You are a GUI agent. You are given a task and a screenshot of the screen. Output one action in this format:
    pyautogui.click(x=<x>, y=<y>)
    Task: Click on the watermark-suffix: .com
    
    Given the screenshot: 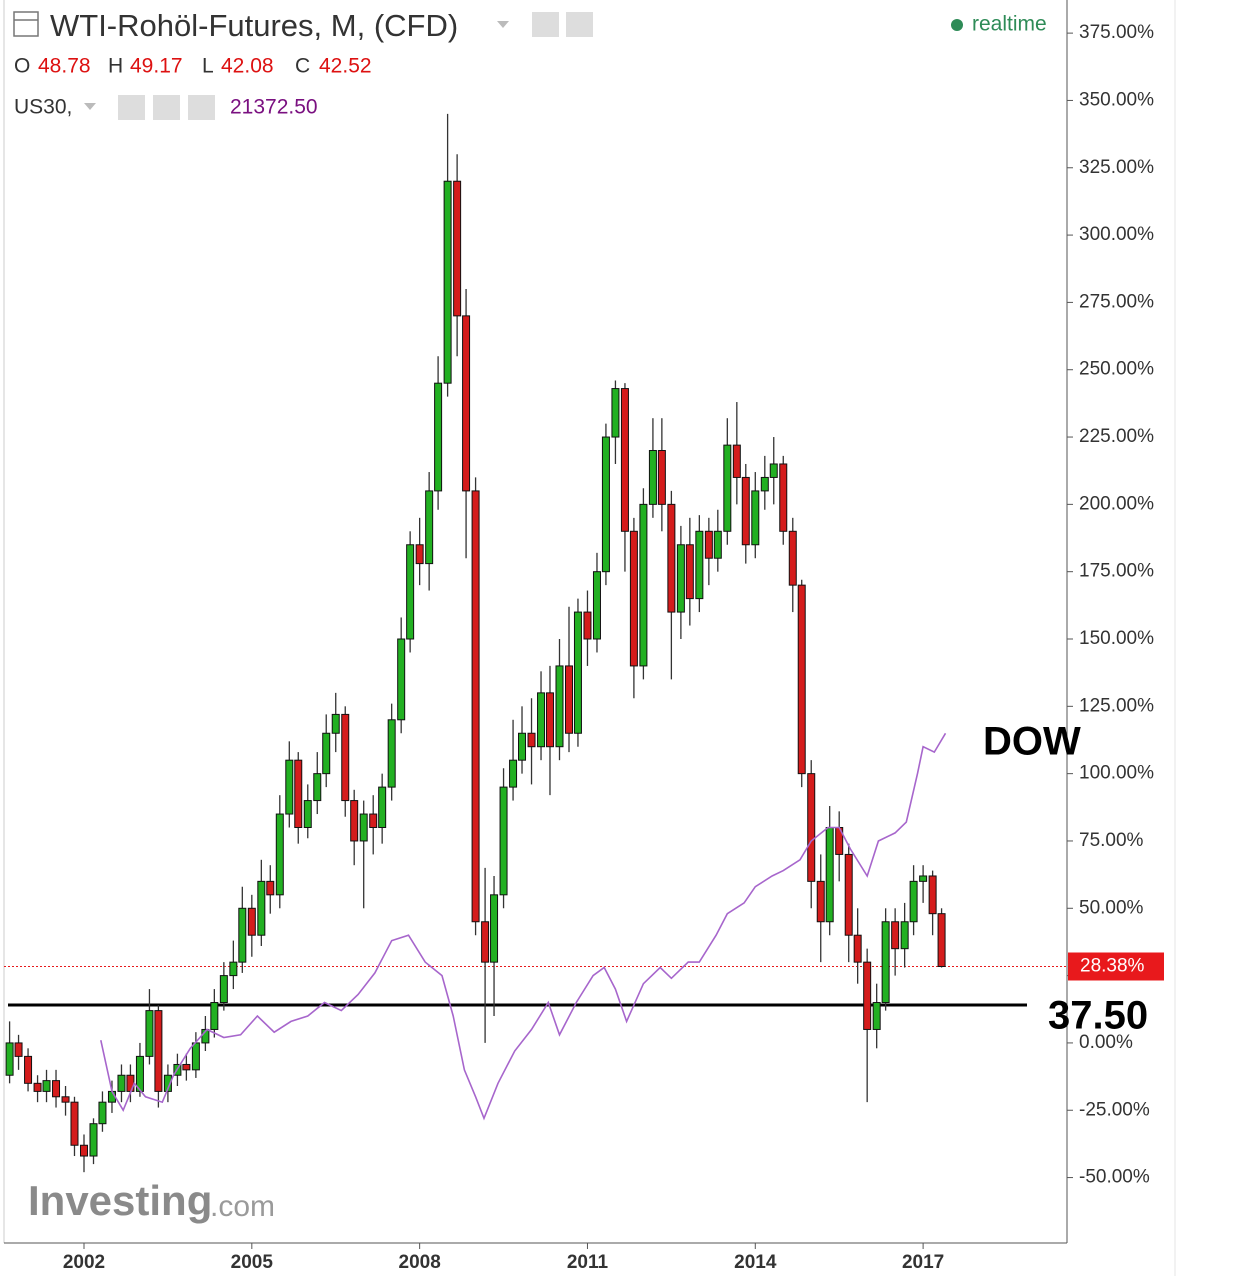 What is the action you would take?
    pyautogui.click(x=242, y=1206)
    